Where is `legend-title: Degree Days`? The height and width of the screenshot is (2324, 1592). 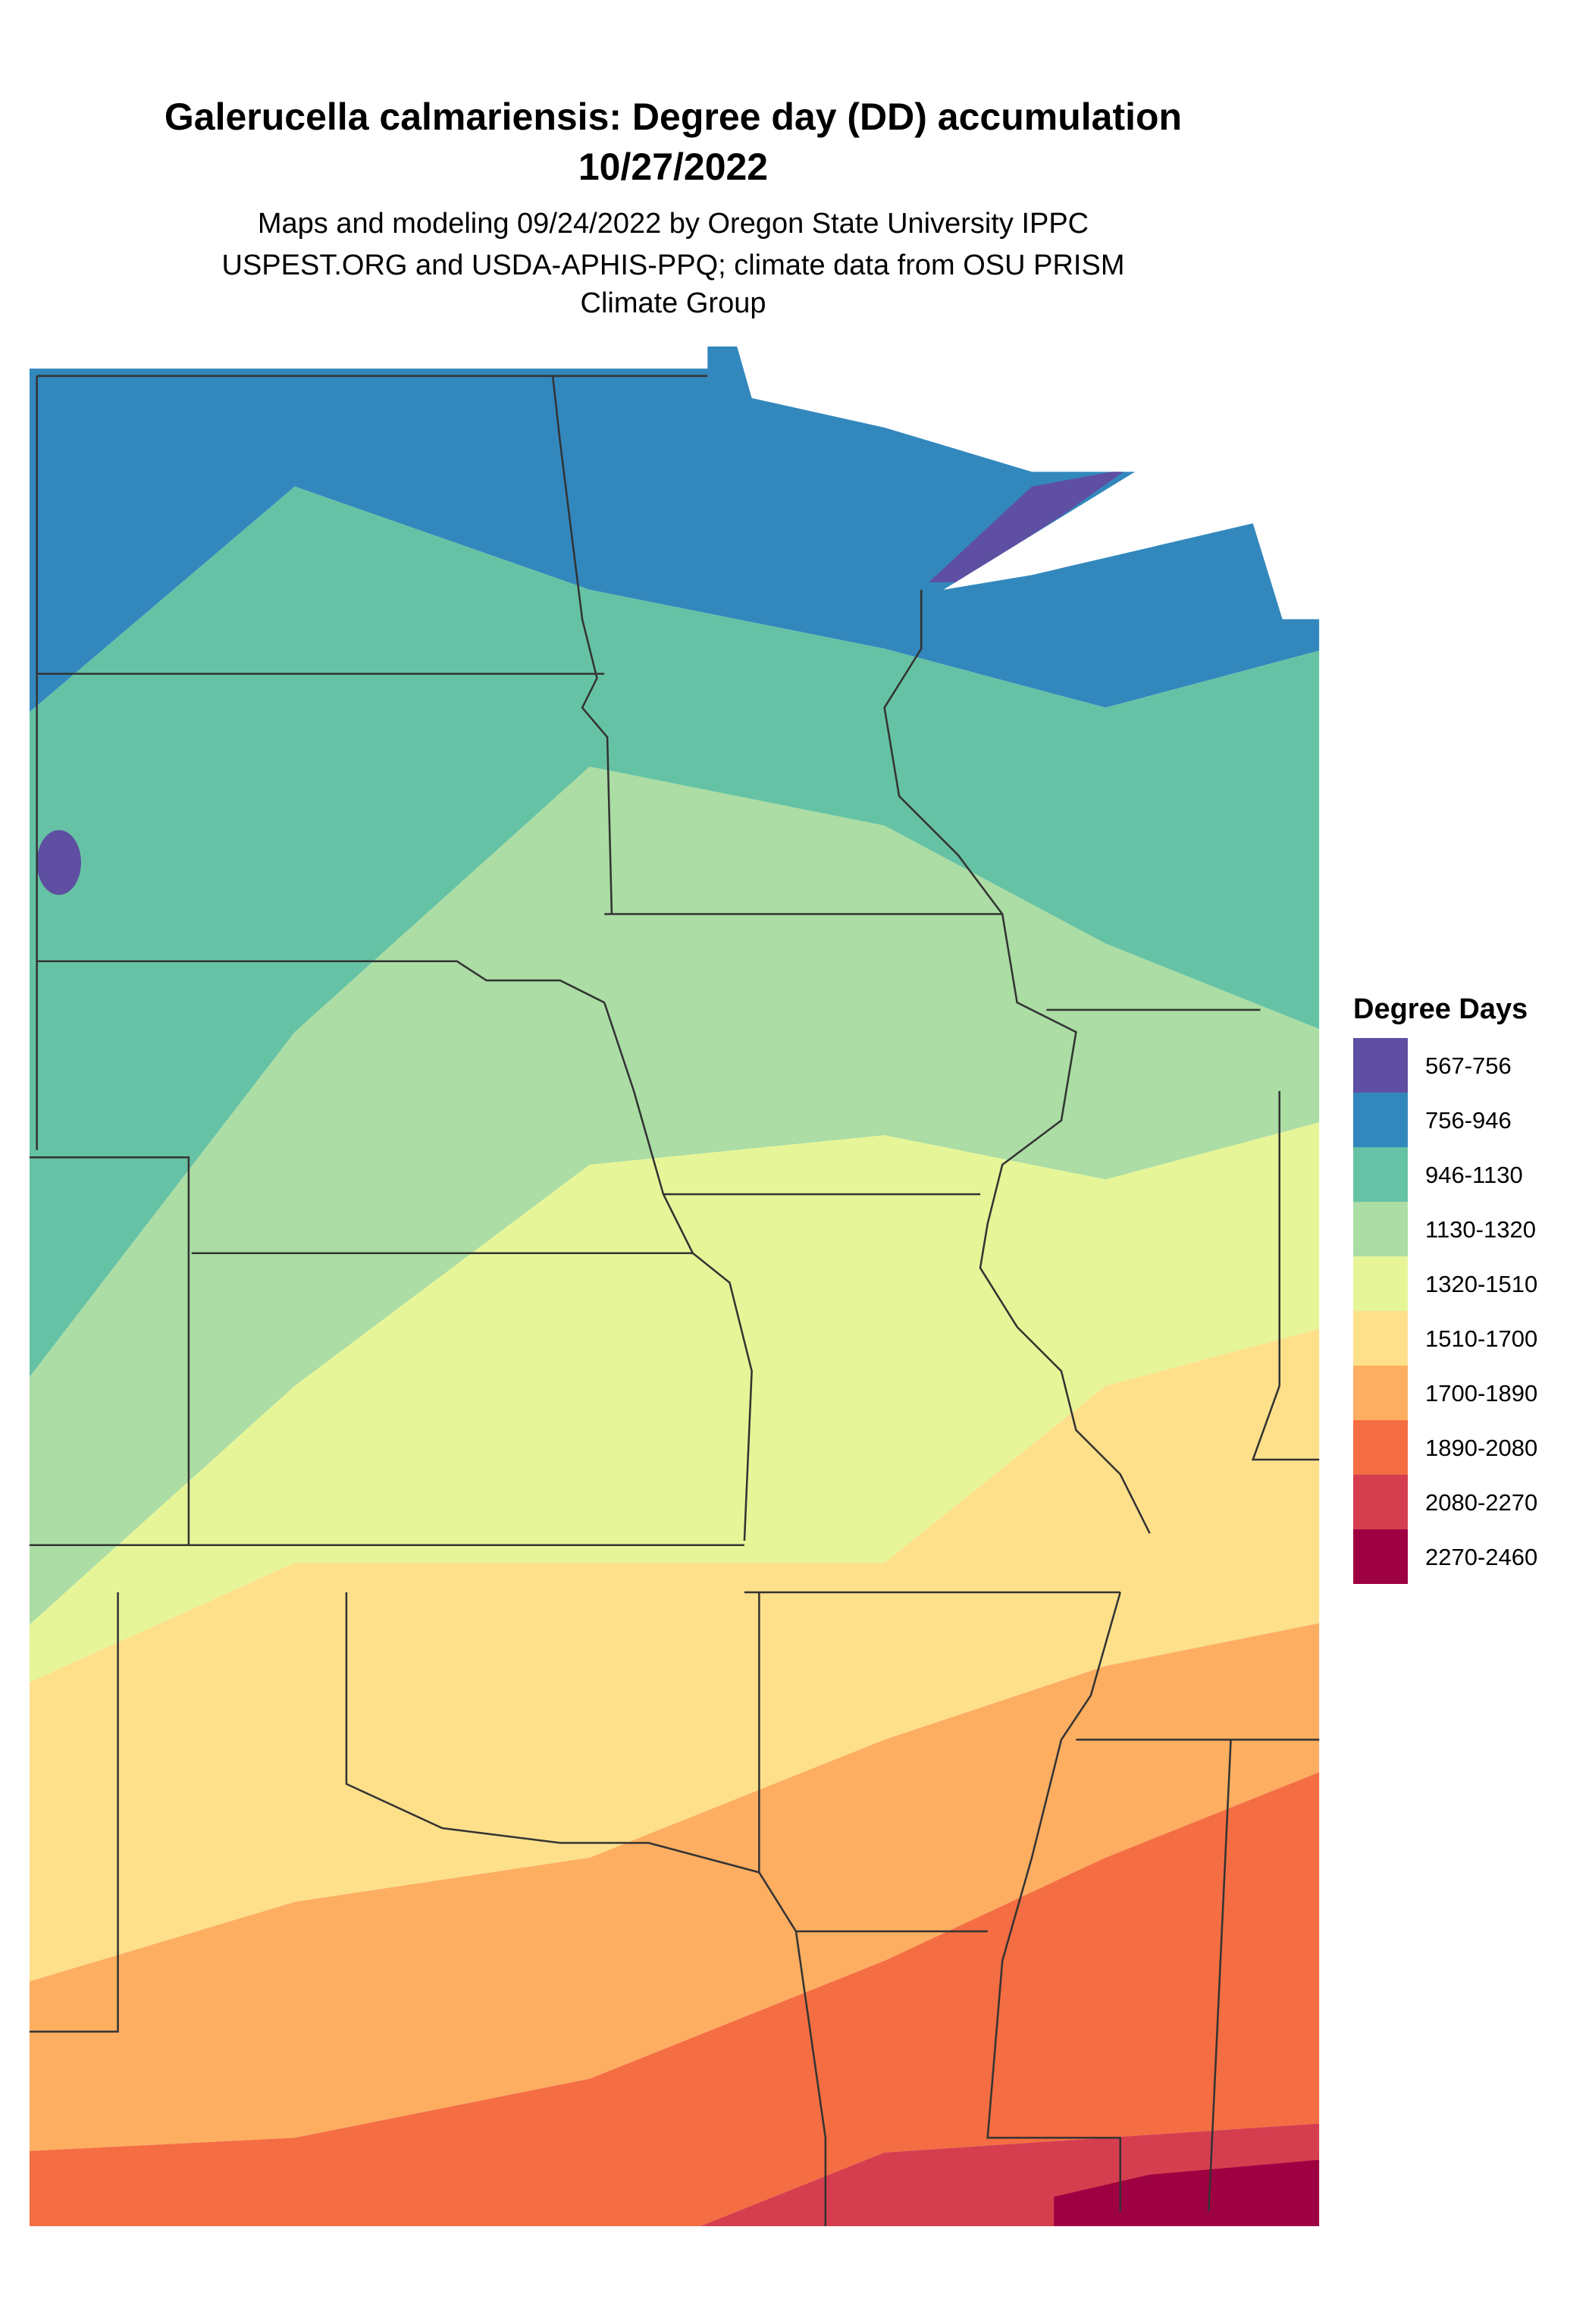
legend-title: Degree Days is located at coordinates (1440, 1009).